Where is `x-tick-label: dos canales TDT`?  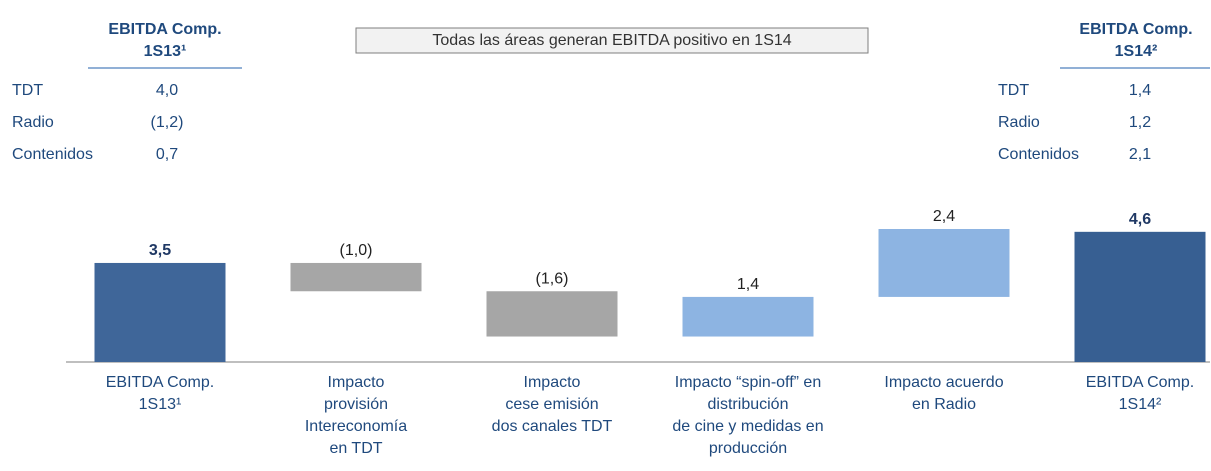 x-tick-label: dos canales TDT is located at coordinates (552, 426).